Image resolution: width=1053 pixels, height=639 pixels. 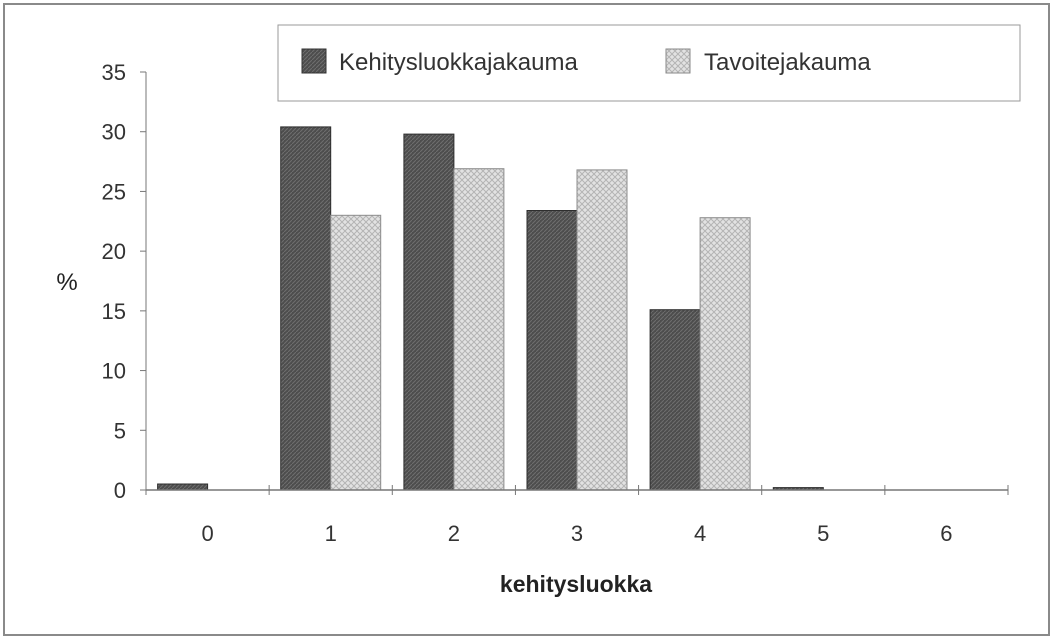 I want to click on y-tick-label-10: 10, so click(x=114, y=371).